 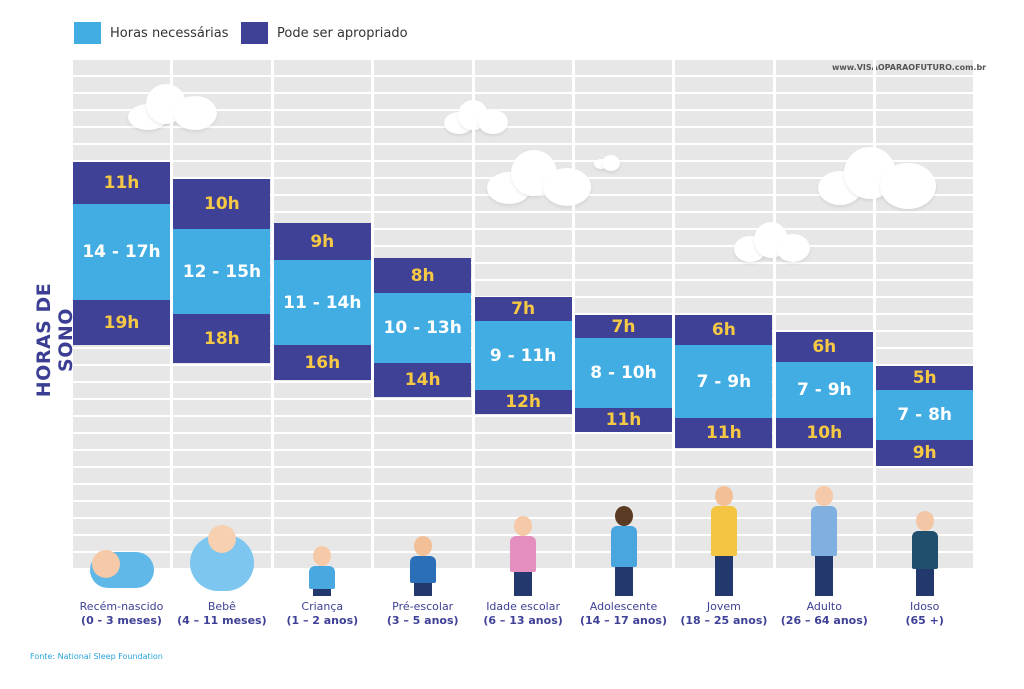 What do you see at coordinates (221, 606) in the screenshot?
I see `category-name: Bebê` at bounding box center [221, 606].